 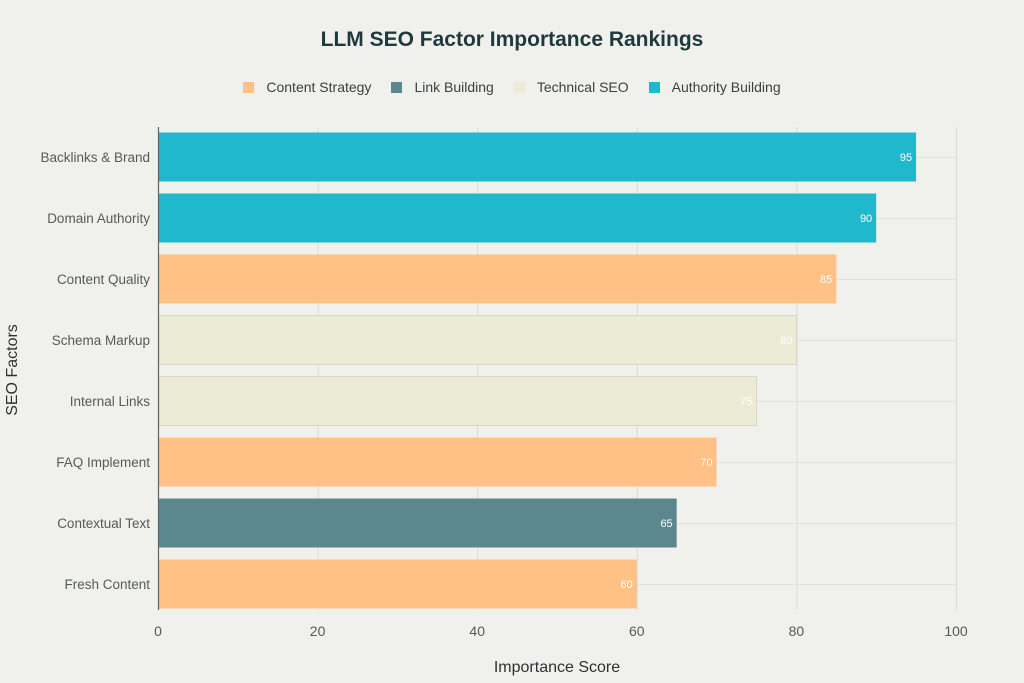 I want to click on x-tick-label: 0, so click(x=158, y=631).